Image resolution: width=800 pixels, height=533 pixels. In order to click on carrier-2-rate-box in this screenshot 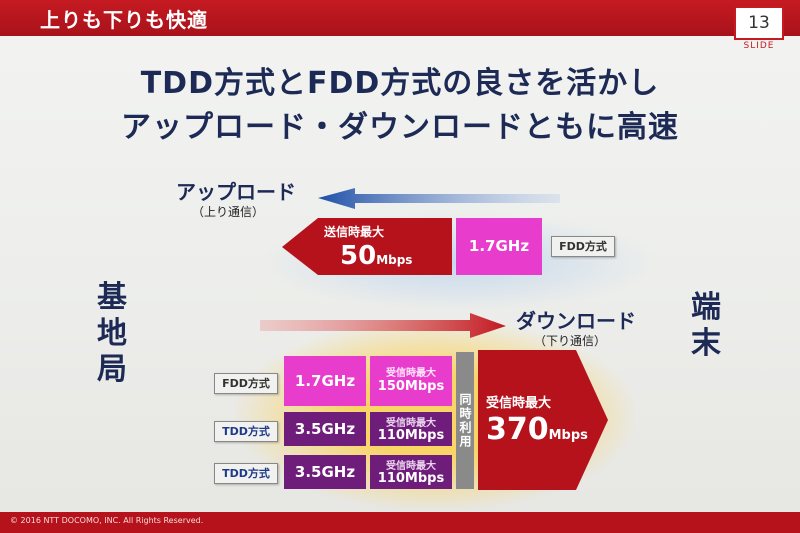, I will do `click(411, 429)`.